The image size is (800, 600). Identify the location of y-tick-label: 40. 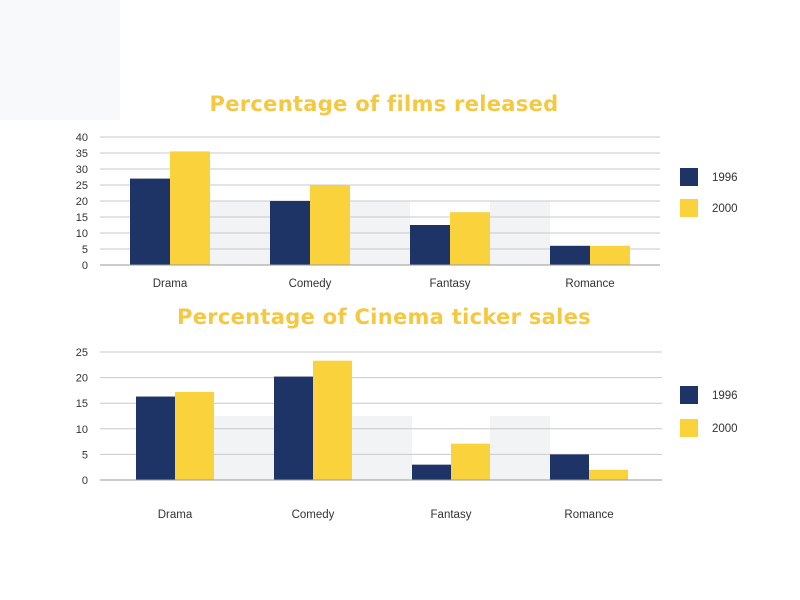
(82, 138).